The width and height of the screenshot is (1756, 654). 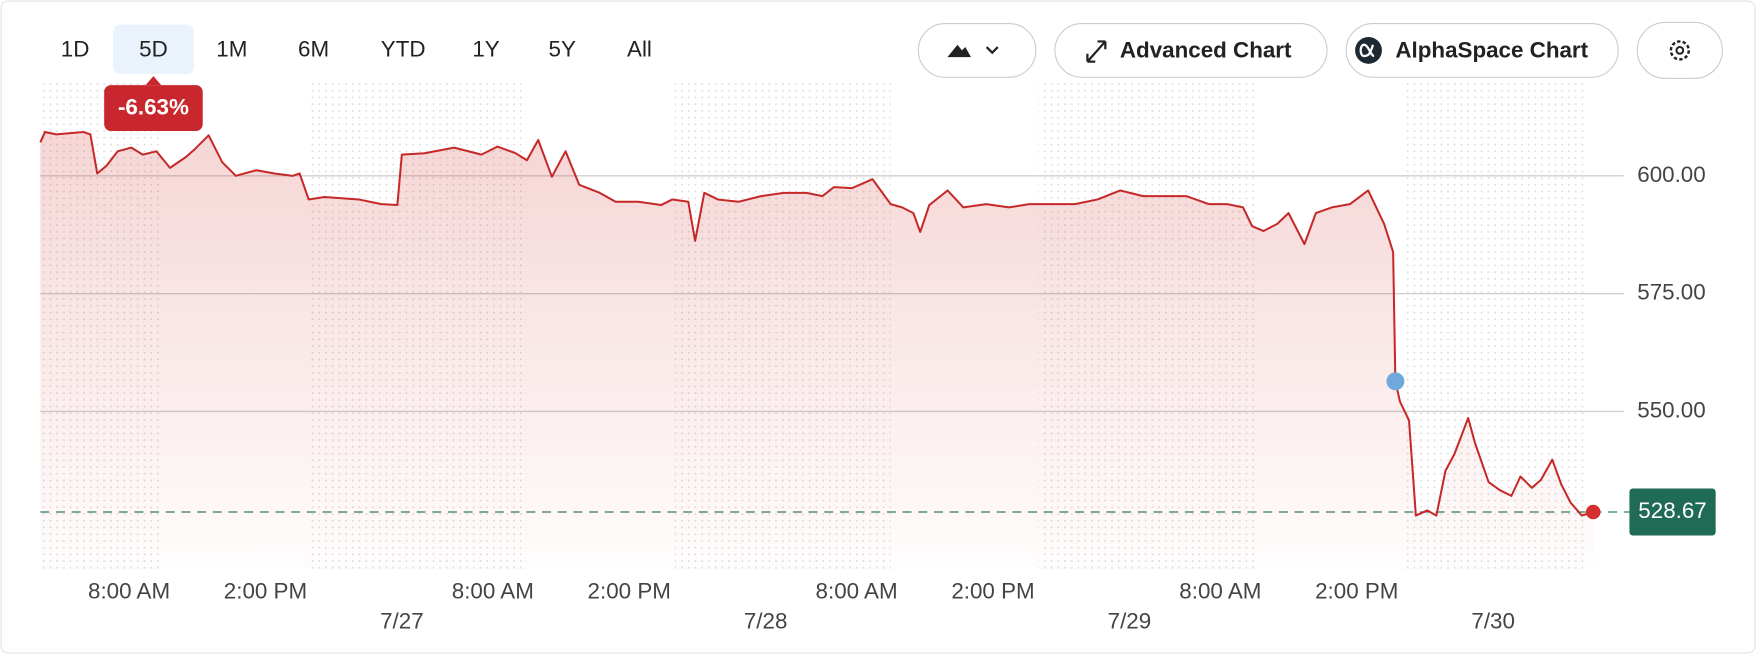 What do you see at coordinates (562, 48) in the screenshot?
I see `range-button: 5Y` at bounding box center [562, 48].